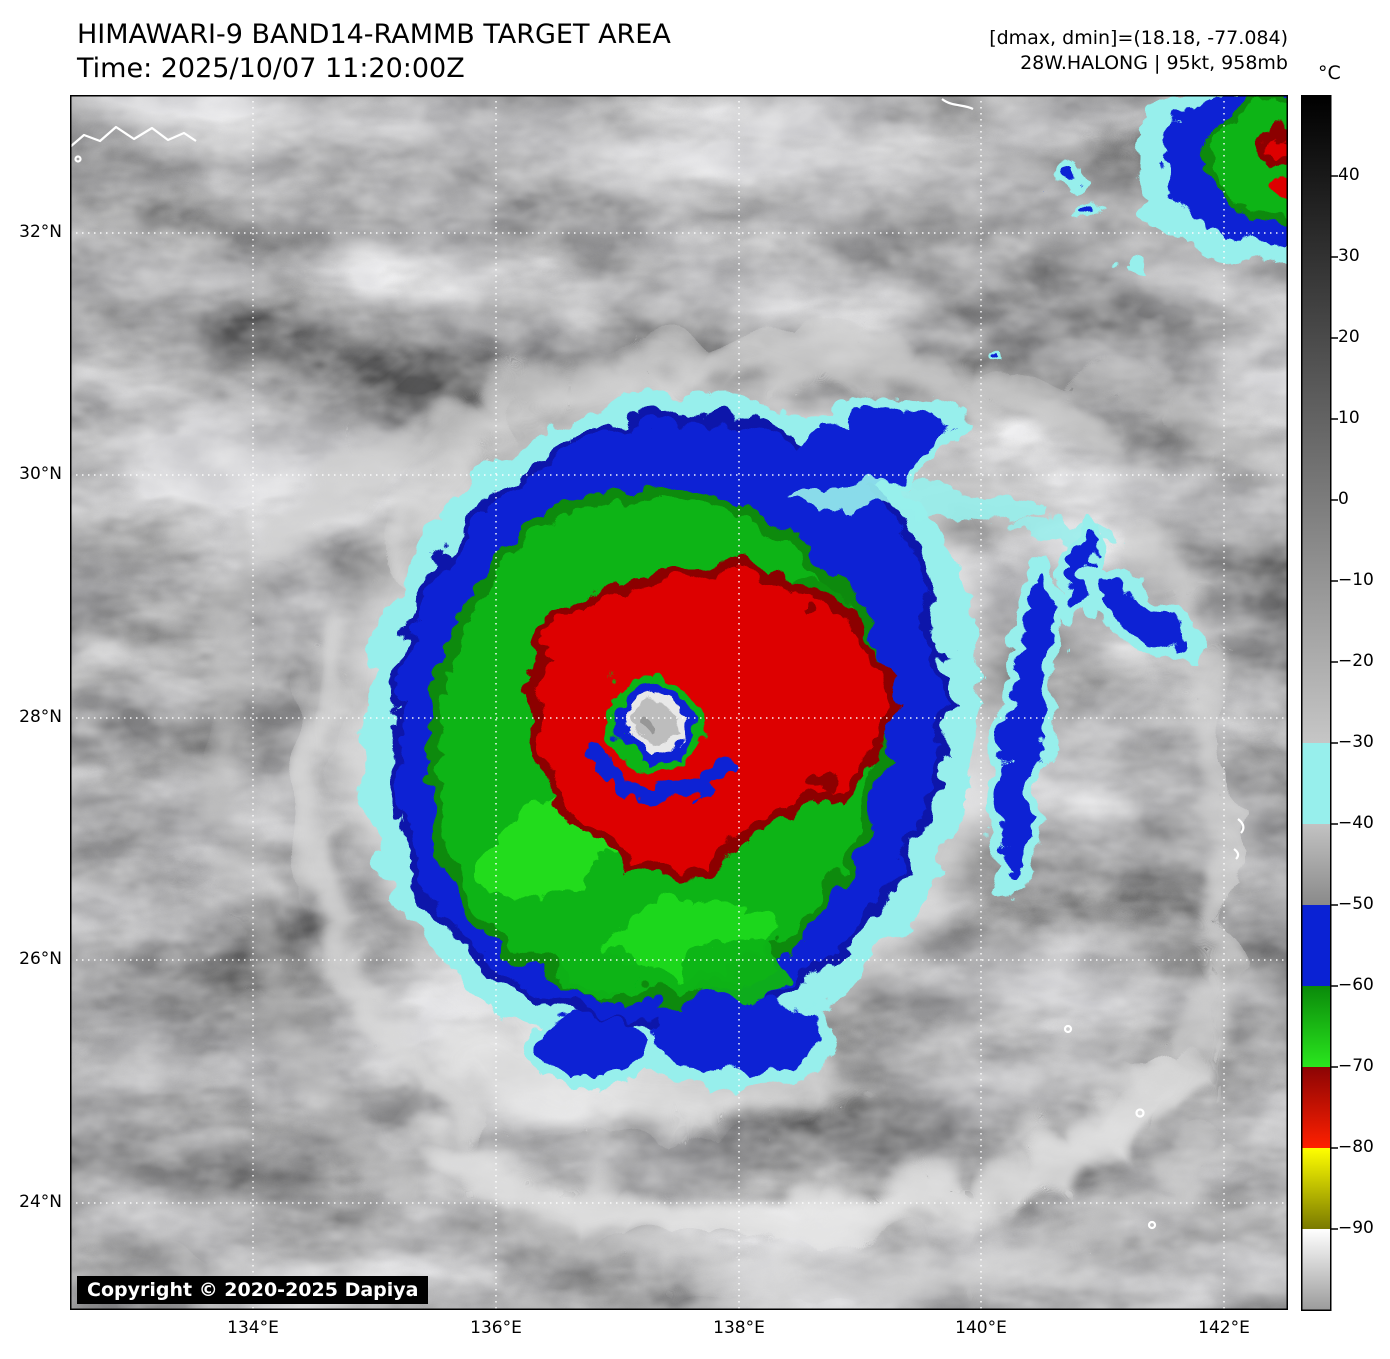 Image resolution: width=1390 pixels, height=1359 pixels. Describe the element at coordinates (640, 711) in the screenshot. I see `eye-center-speck` at that location.